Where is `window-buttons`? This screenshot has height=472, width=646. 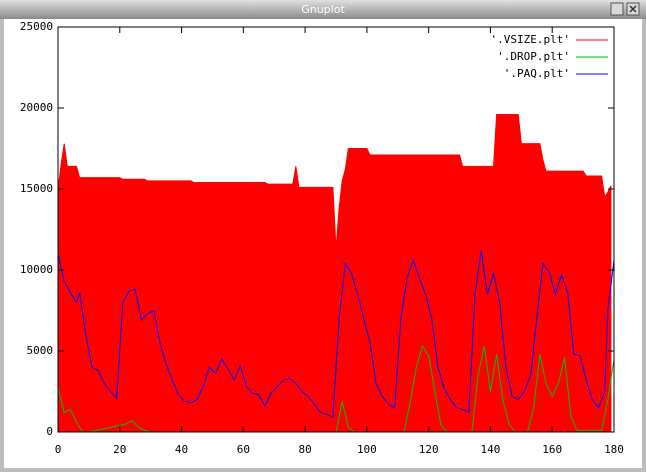 window-buttons is located at coordinates (625, 9).